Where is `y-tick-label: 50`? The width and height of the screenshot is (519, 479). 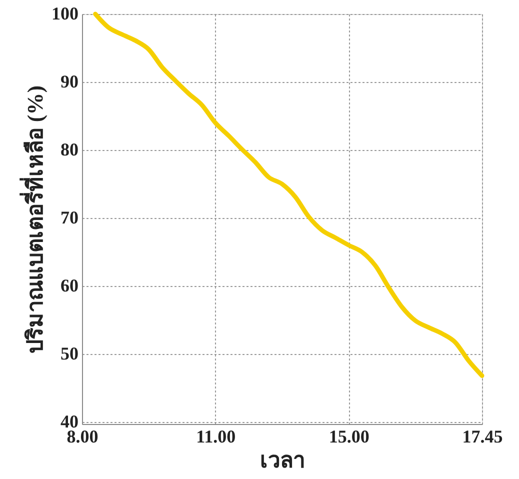
y-tick-label: 50 is located at coordinates (69, 353).